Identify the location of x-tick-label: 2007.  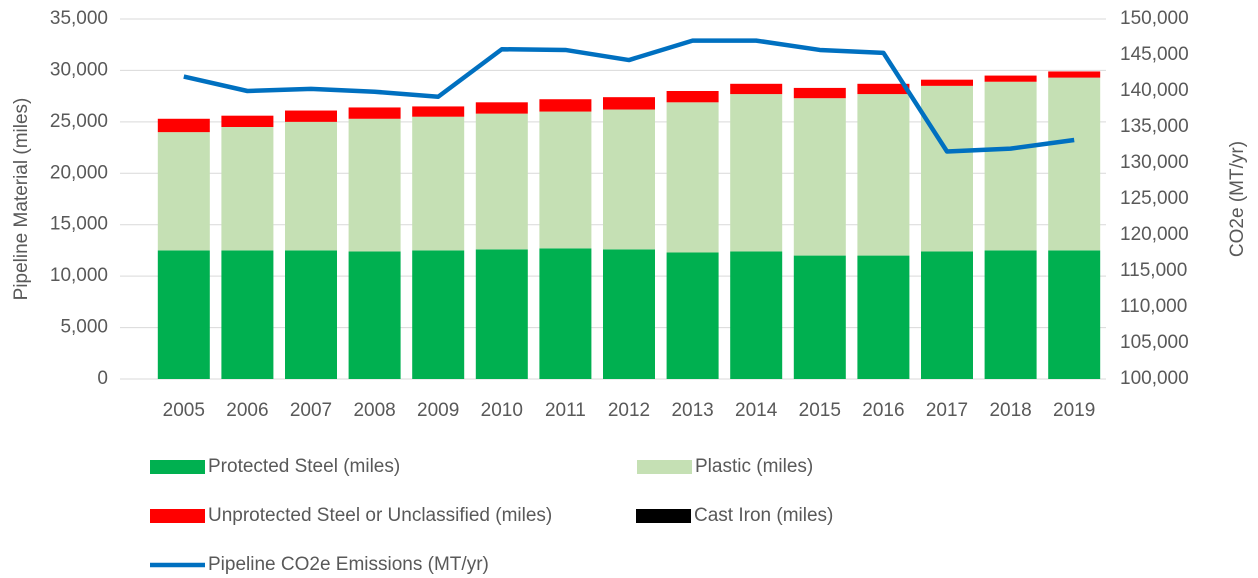
(311, 410).